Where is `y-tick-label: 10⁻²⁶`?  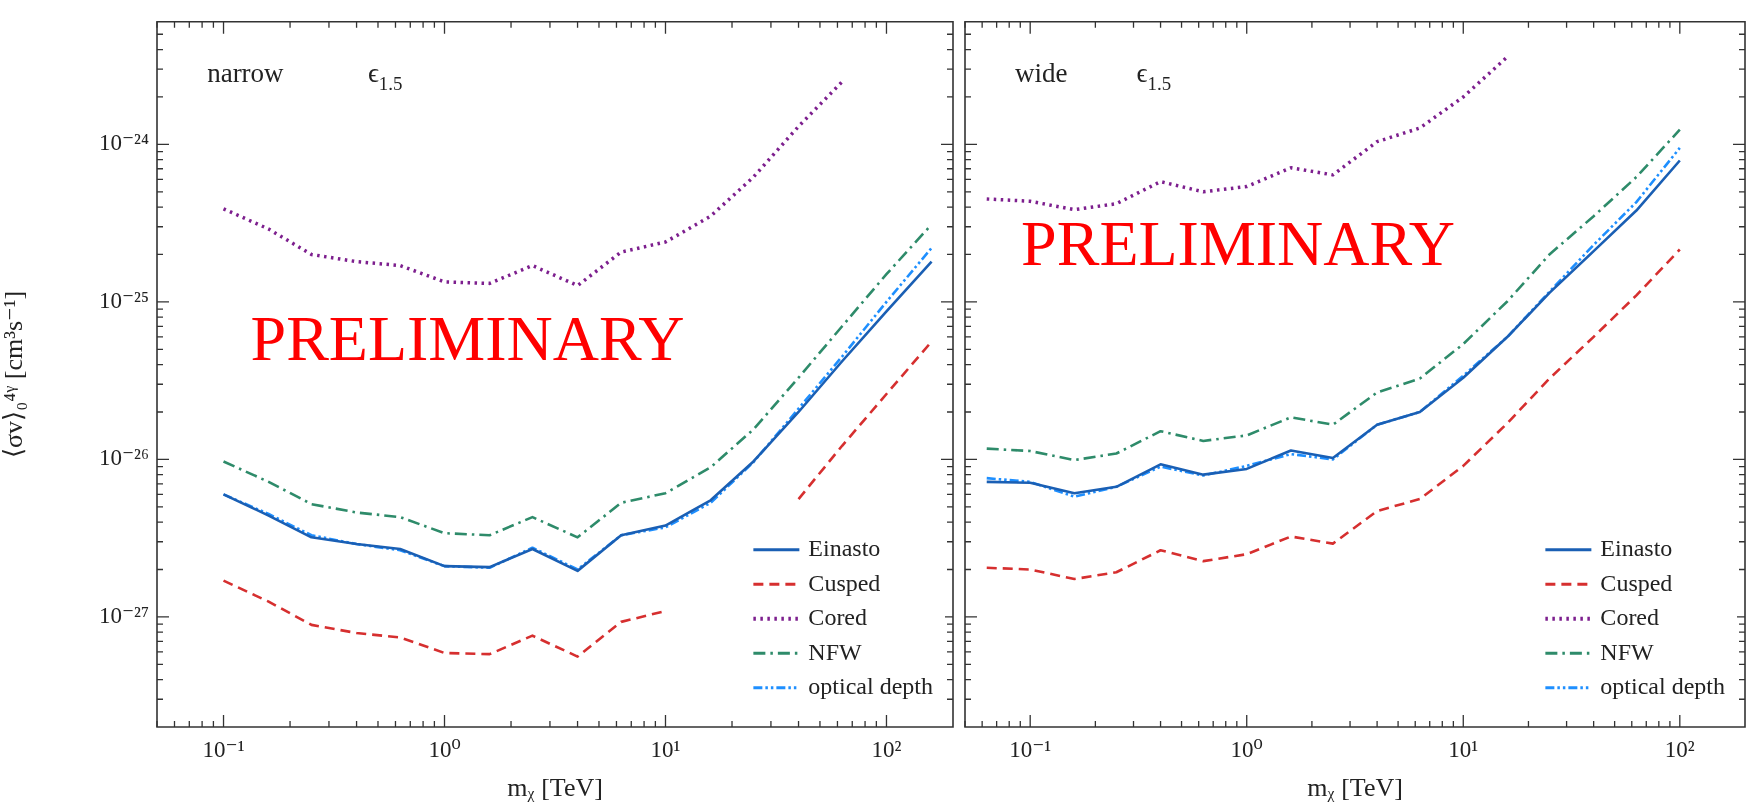 y-tick-label: 10⁻²⁶ is located at coordinates (123, 458).